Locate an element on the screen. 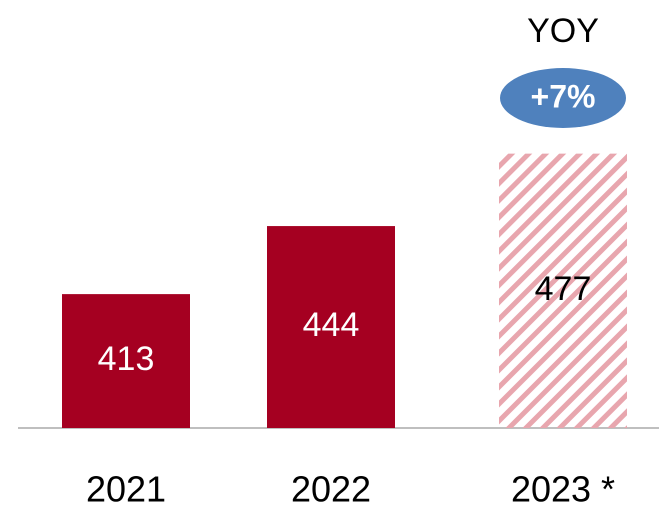 Image resolution: width=659 pixels, height=509 pixels. value-label: 413 is located at coordinates (126, 359).